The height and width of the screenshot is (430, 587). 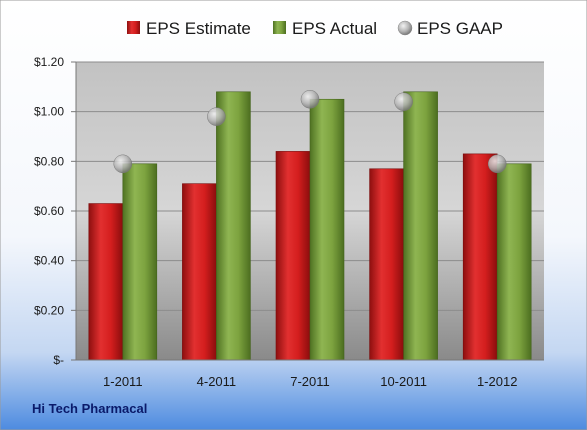 What do you see at coordinates (90, 408) in the screenshot?
I see `company-label: Hi Tech Pharmacal` at bounding box center [90, 408].